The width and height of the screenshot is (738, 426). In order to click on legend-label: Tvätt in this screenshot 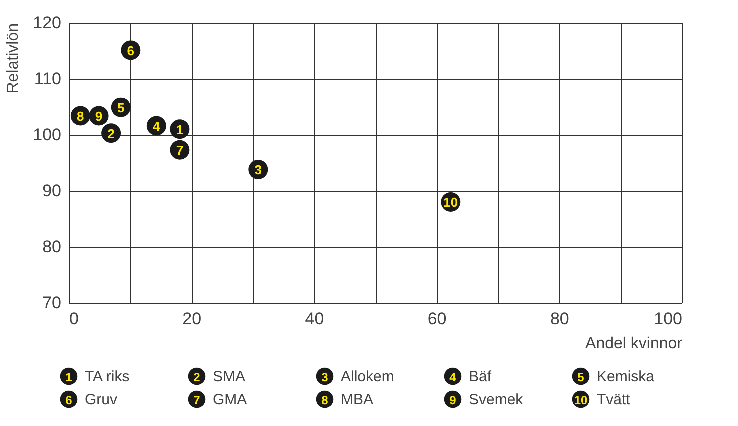, I will do `click(614, 400)`.